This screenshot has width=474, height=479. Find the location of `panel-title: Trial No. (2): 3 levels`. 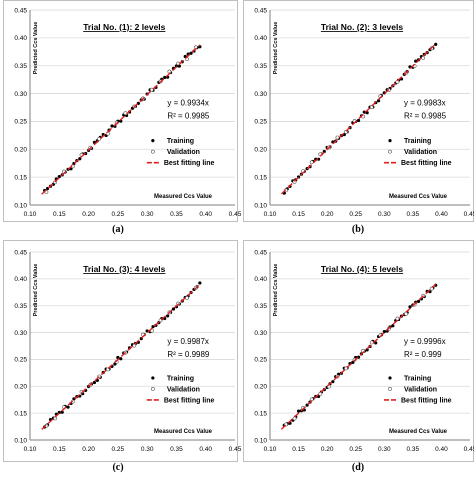

panel-title: Trial No. (2): 3 levels is located at coordinates (362, 27).